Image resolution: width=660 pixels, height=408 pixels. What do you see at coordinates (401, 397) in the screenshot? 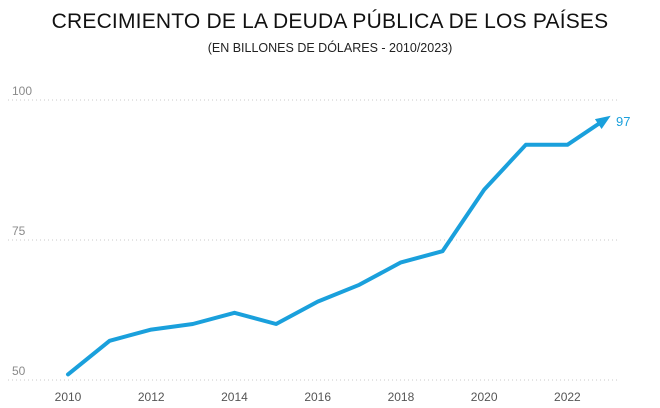
I see `x-tick-label: 2018` at bounding box center [401, 397].